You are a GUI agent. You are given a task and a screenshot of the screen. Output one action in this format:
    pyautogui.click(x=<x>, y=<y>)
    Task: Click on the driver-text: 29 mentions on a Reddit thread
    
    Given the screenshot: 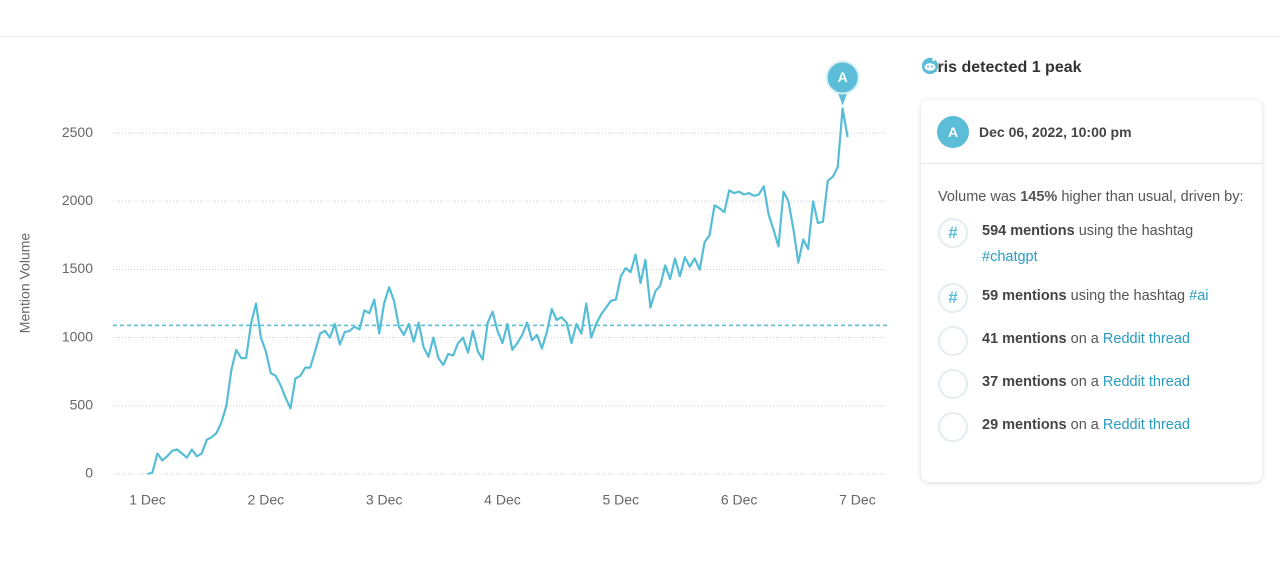 What is the action you would take?
    pyautogui.click(x=1086, y=425)
    